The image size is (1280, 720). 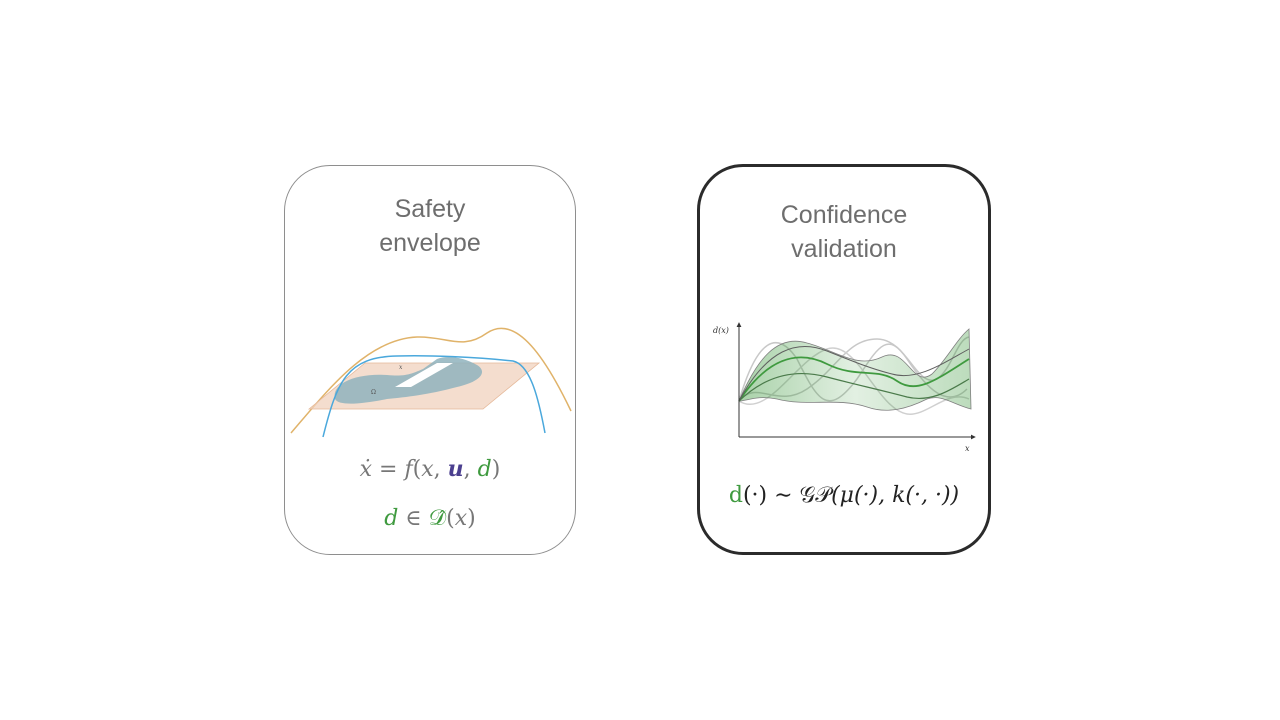 What do you see at coordinates (401, 367) in the screenshot?
I see `figure-label-x: x` at bounding box center [401, 367].